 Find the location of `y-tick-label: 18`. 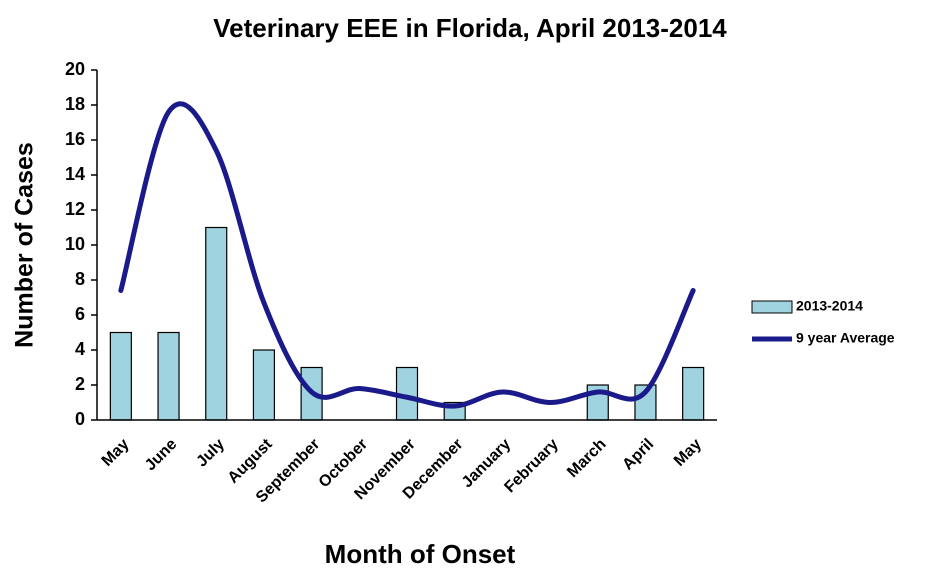

y-tick-label: 18 is located at coordinates (75, 104).